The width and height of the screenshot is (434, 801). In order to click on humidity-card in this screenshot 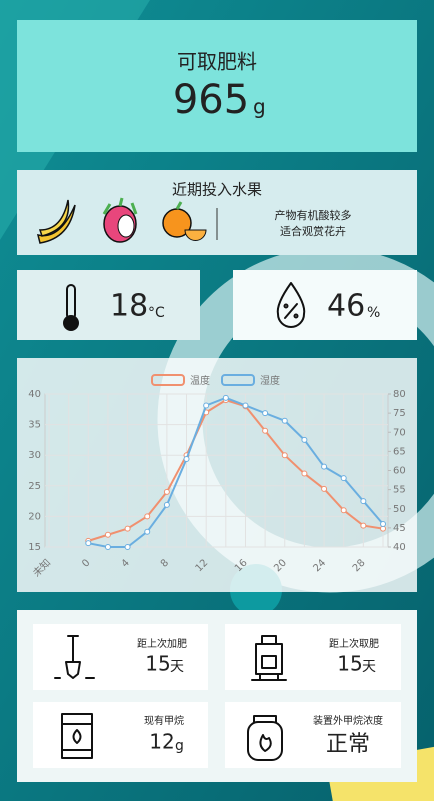, I will do `click(325, 305)`.